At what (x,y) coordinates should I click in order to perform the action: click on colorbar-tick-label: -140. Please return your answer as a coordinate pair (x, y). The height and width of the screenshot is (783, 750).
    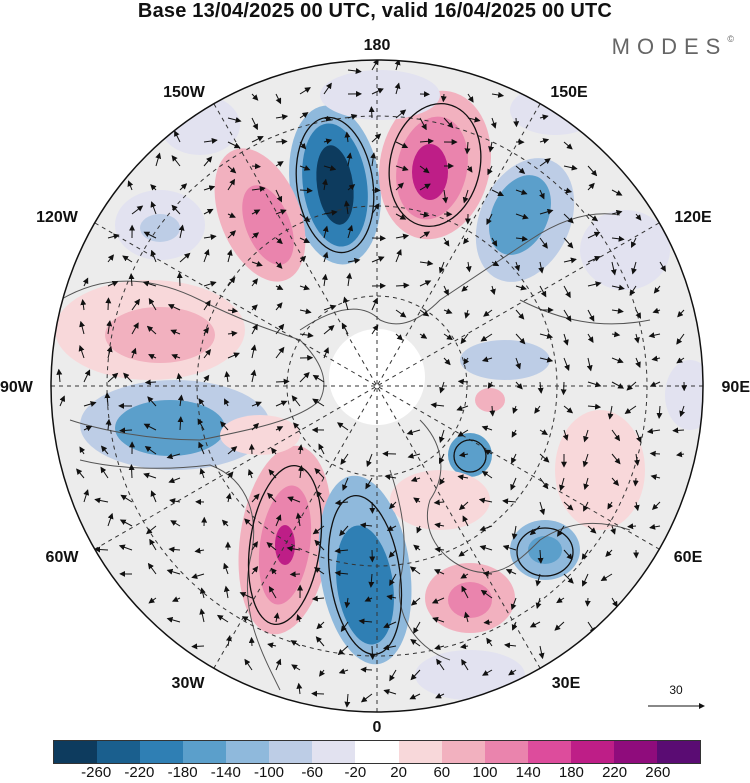
    Looking at the image, I should click on (225, 772).